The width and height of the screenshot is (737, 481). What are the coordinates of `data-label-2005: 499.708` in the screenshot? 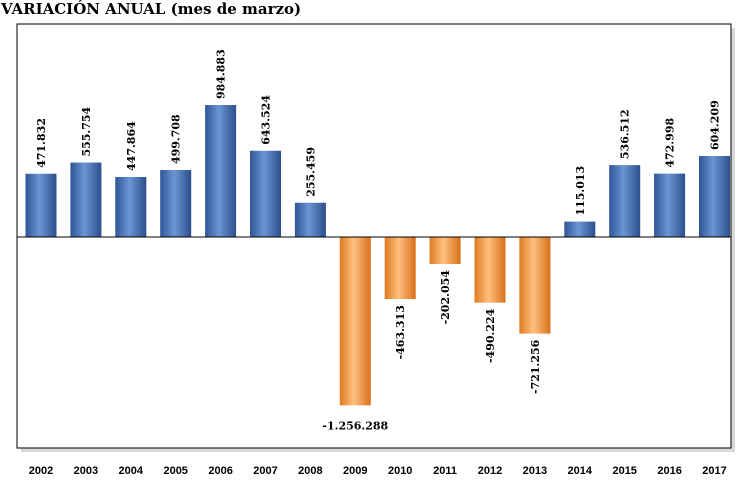 It's located at (176, 139).